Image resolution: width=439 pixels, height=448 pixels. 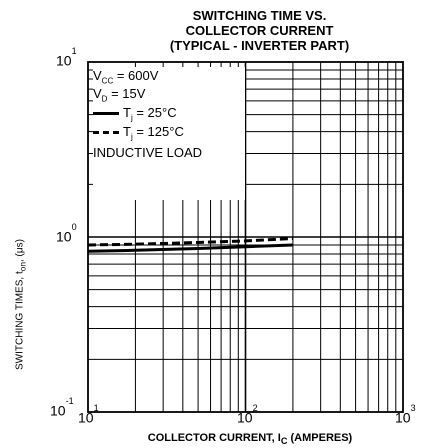 What do you see at coordinates (250, 439) in the screenshot?
I see `x-axis-label: COLLECTOR CURRENT, IC (AMPERES)` at bounding box center [250, 439].